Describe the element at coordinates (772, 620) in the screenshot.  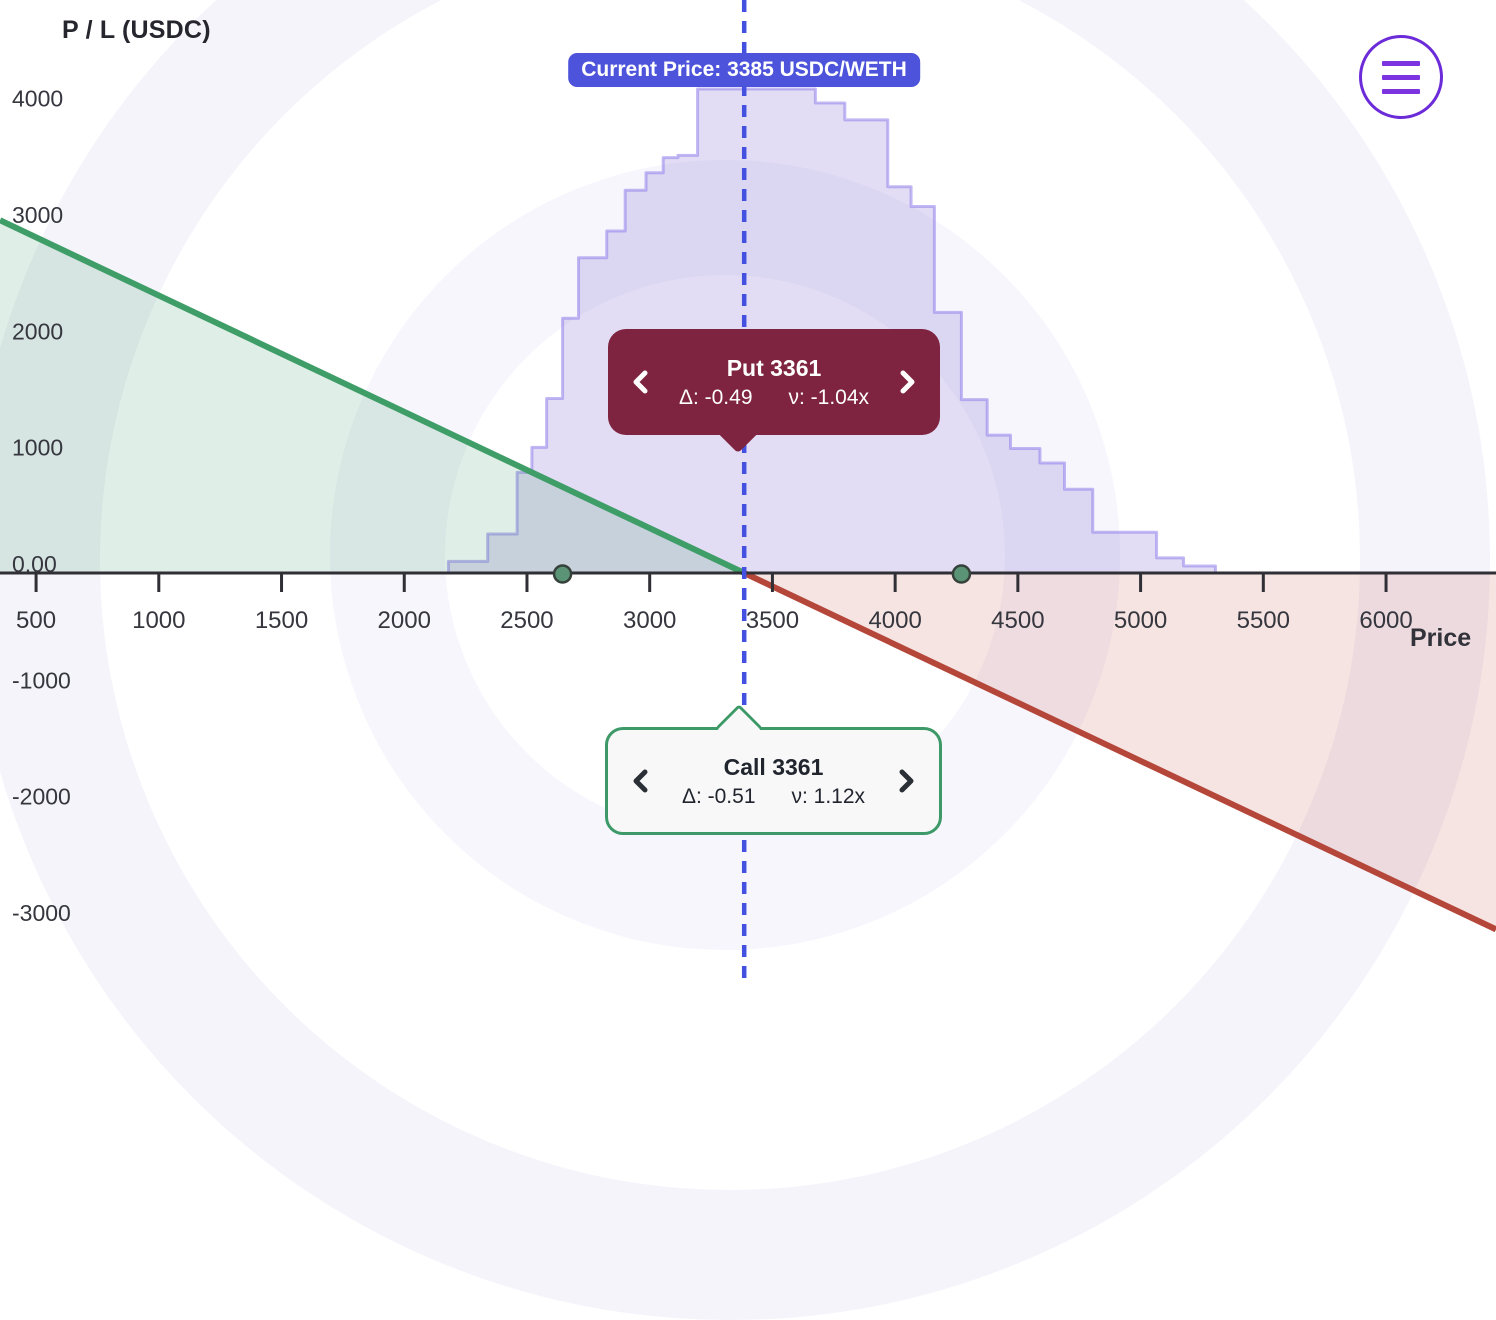
I see `x-tick-label: 3500` at that location.